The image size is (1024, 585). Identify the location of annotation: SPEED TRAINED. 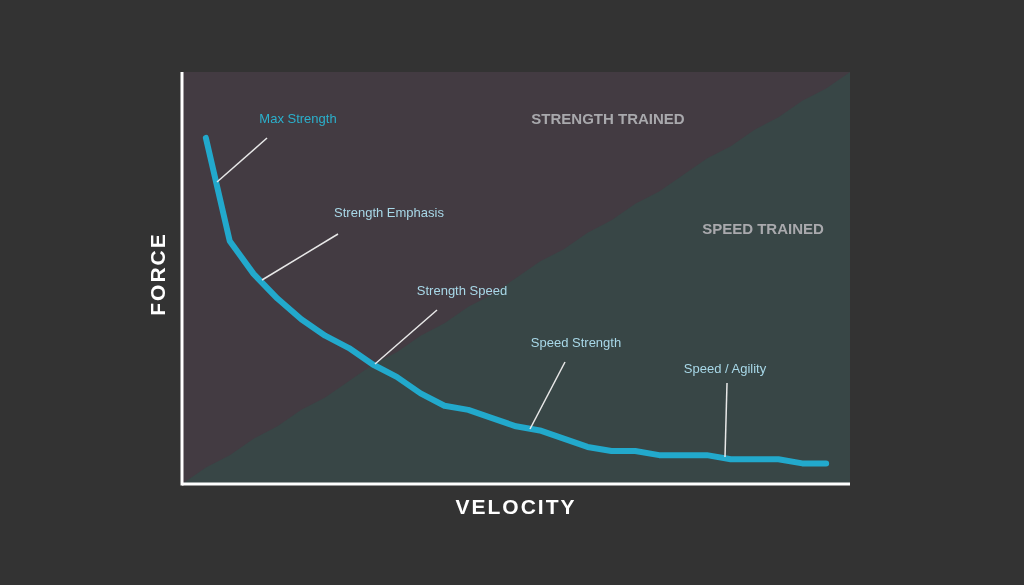
(763, 228).